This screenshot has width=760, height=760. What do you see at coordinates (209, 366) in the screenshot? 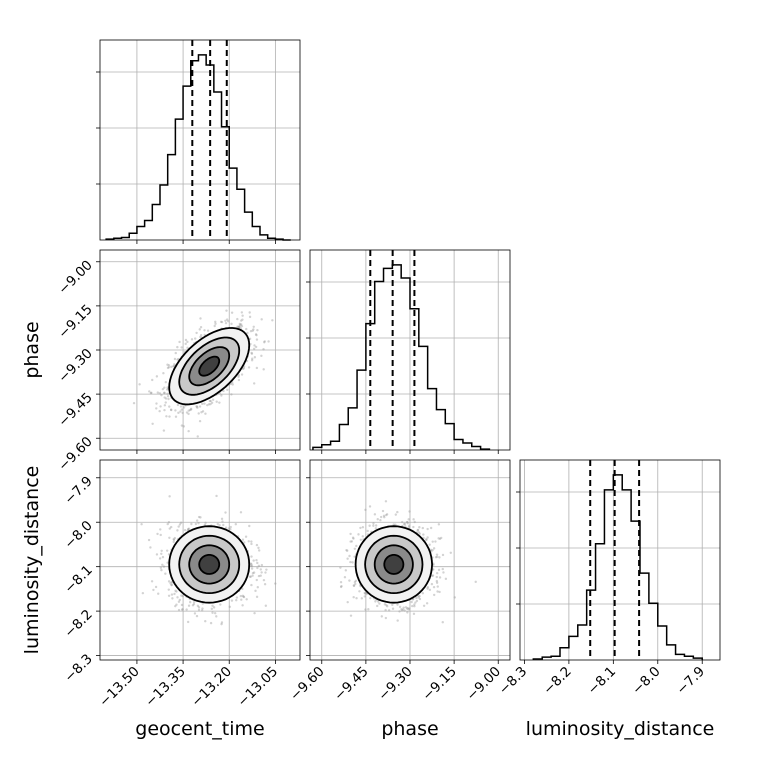
I see `contour-line` at bounding box center [209, 366].